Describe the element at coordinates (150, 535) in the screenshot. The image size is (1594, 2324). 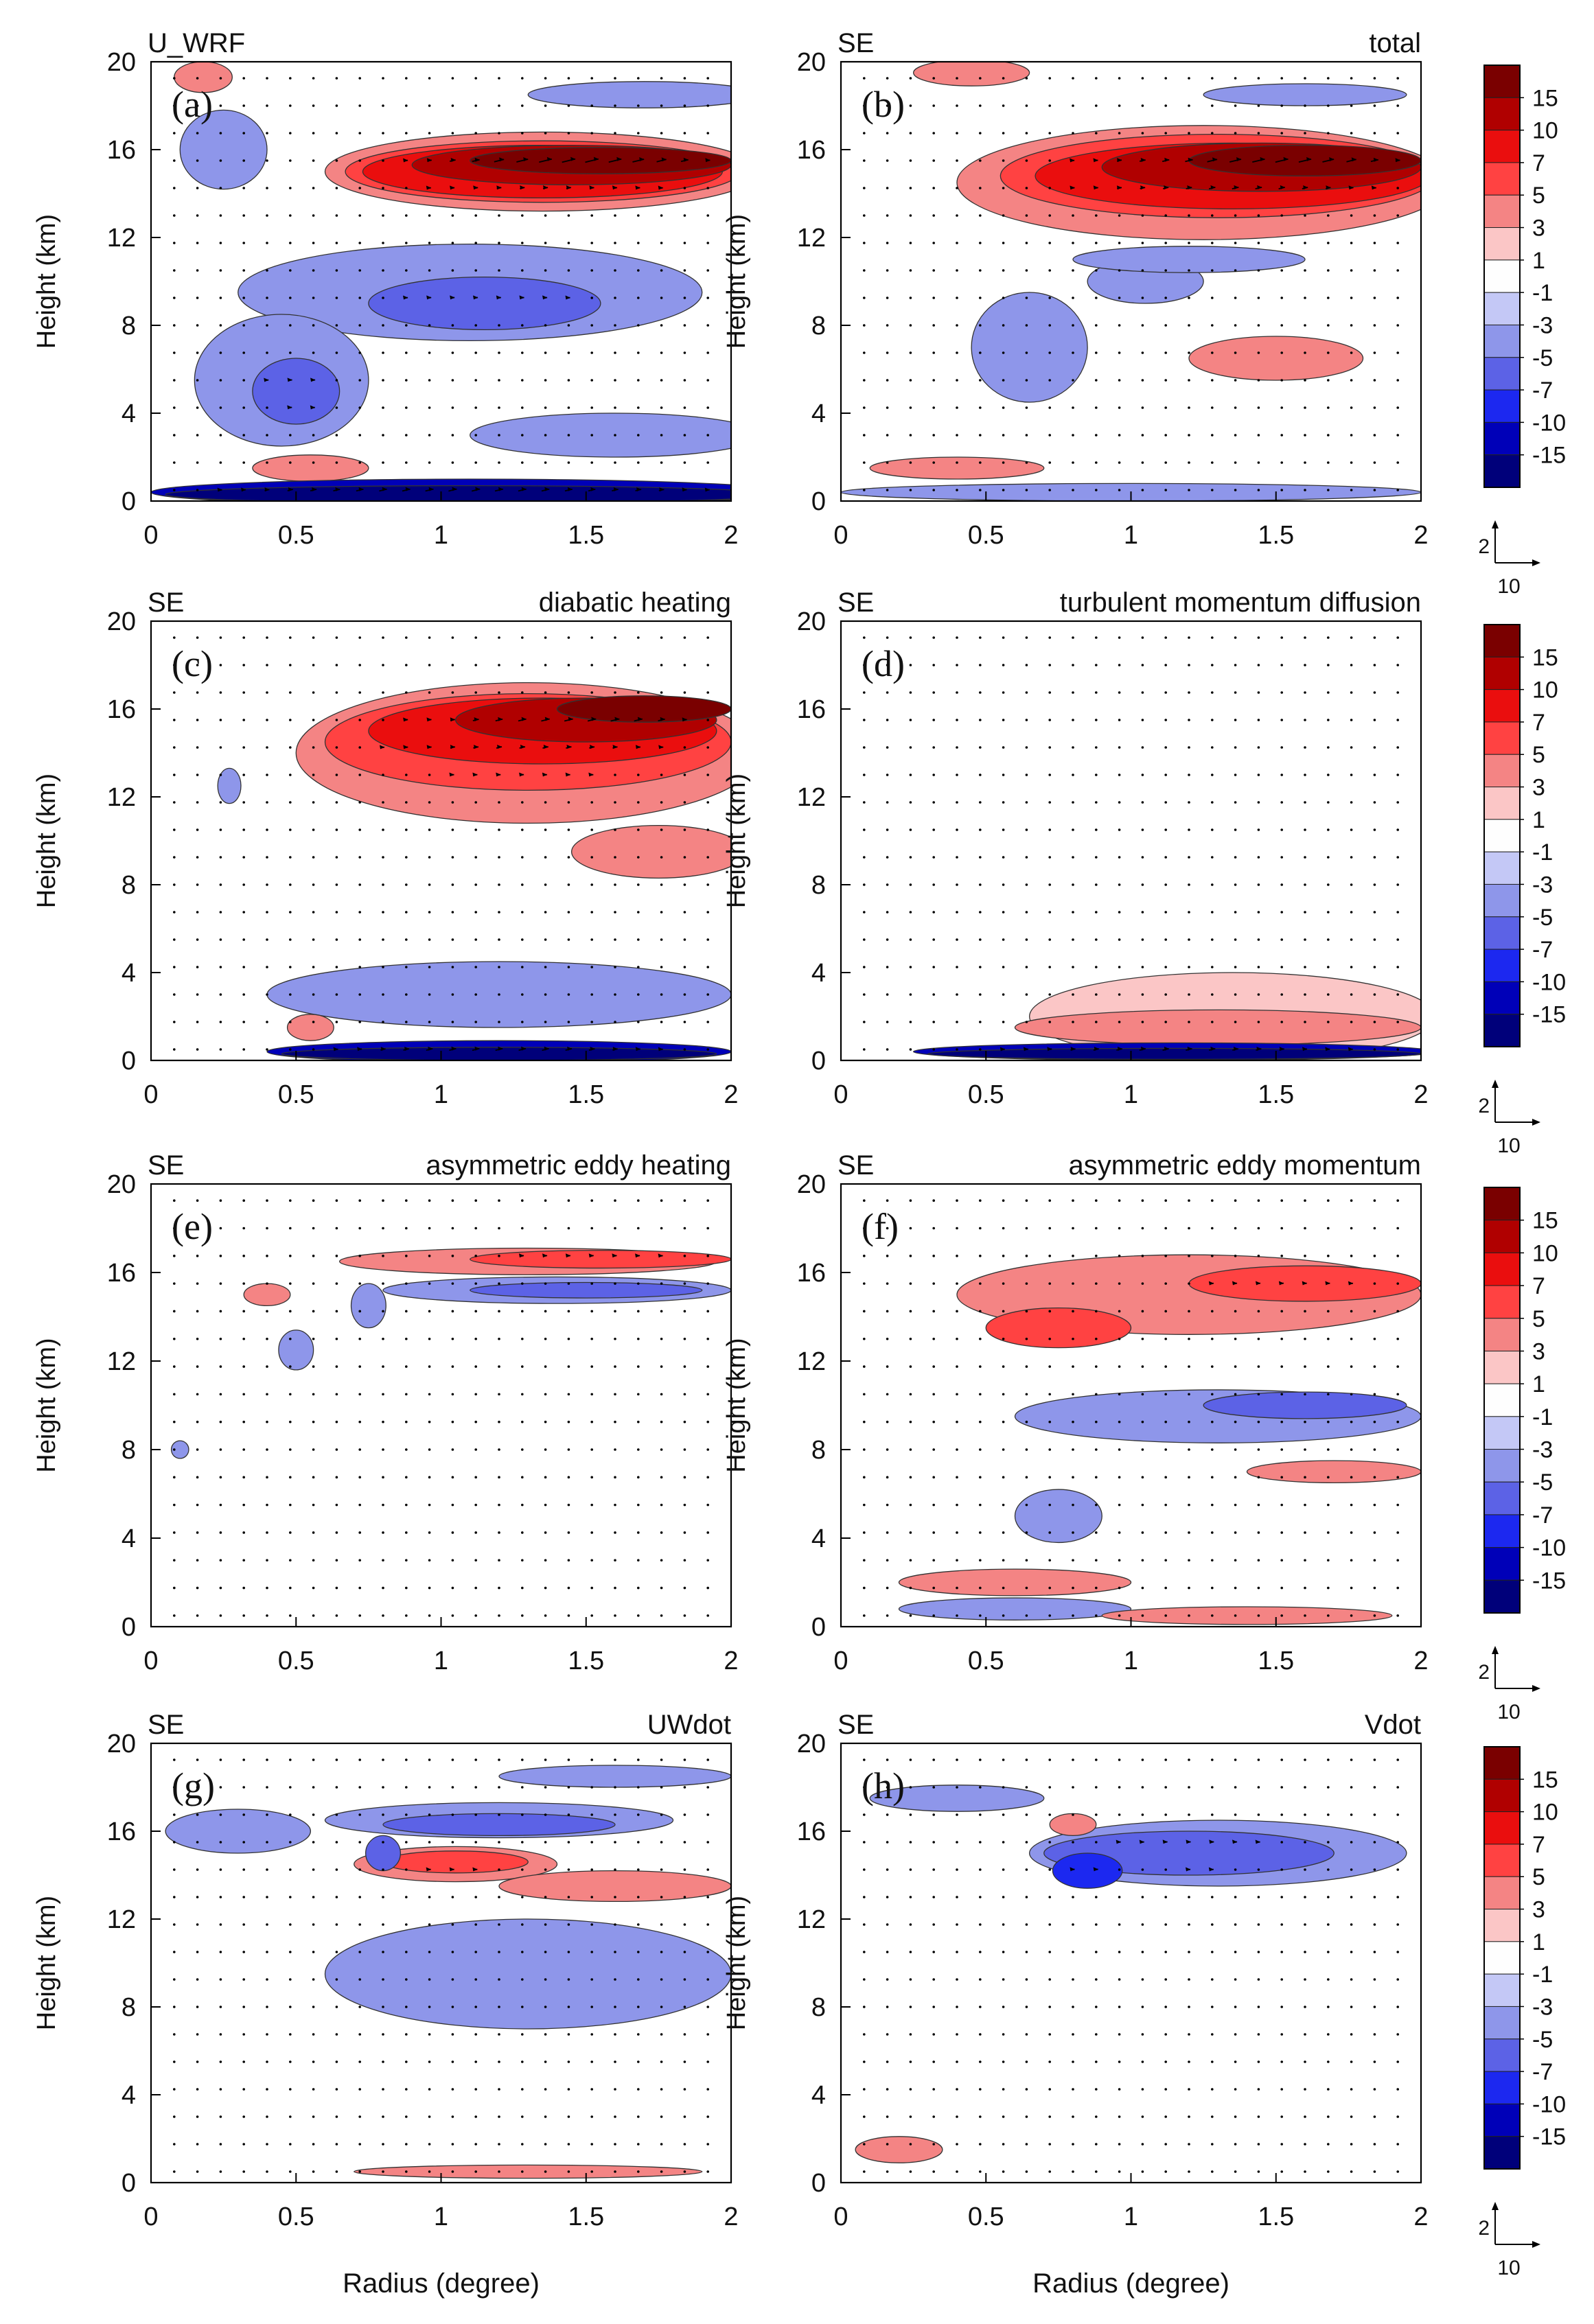
I see `x-tick-label: 0` at that location.